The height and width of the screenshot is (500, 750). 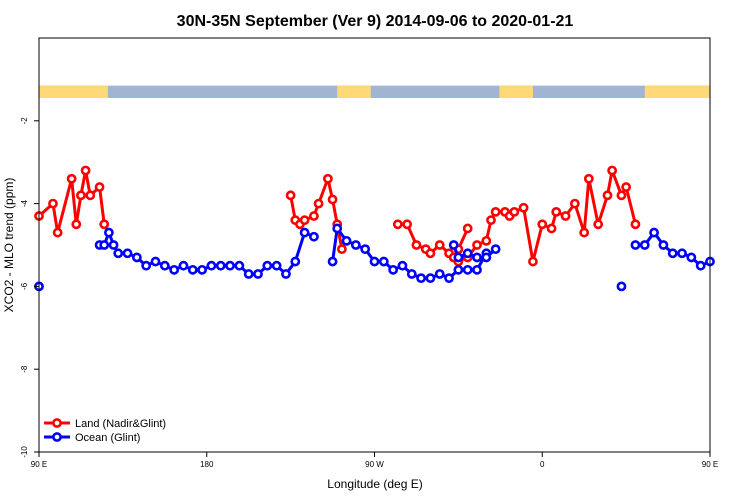 I want to click on band-ocean, so click(x=374, y=92).